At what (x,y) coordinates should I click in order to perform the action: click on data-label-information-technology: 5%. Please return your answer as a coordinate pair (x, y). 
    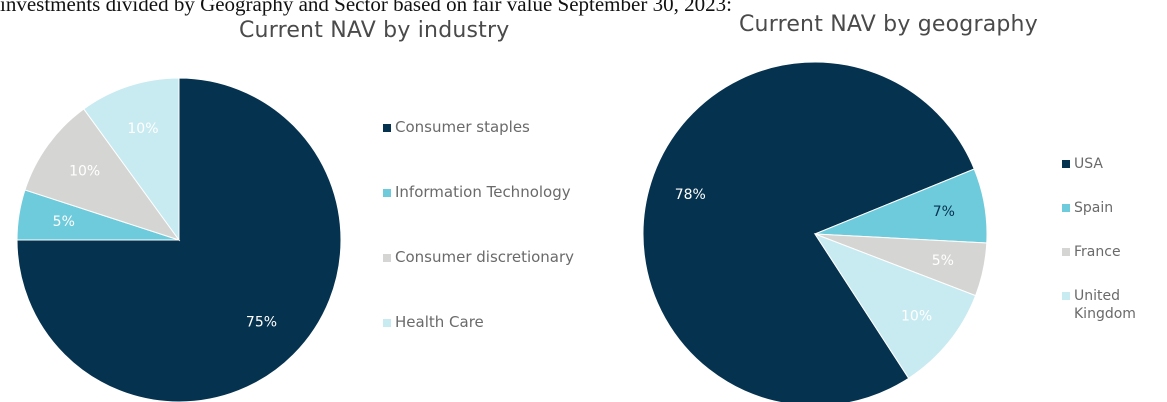
    Looking at the image, I should click on (64, 222).